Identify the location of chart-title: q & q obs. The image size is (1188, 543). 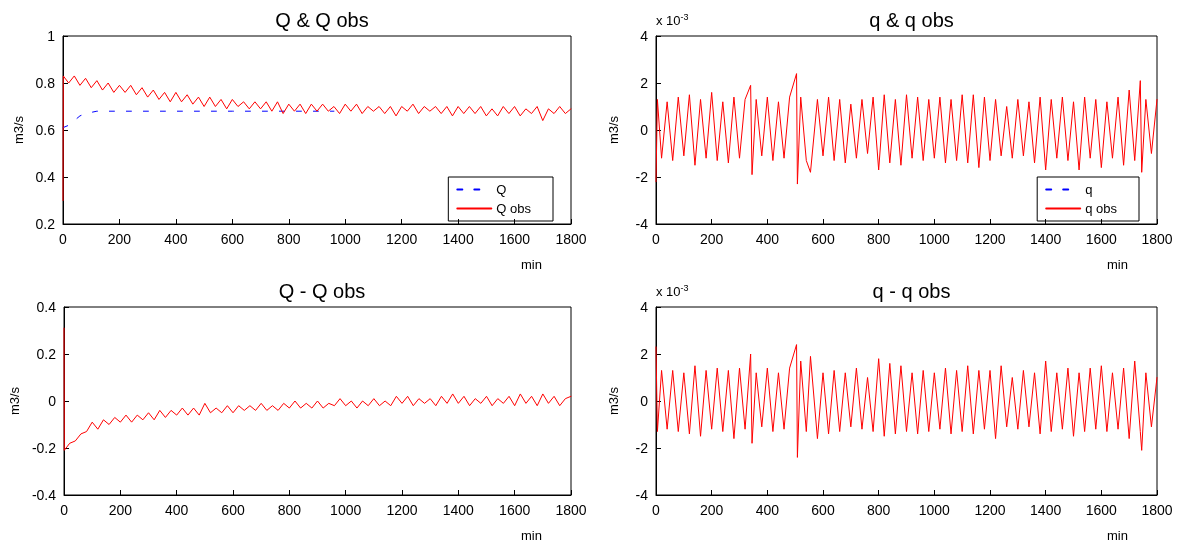
(911, 20).